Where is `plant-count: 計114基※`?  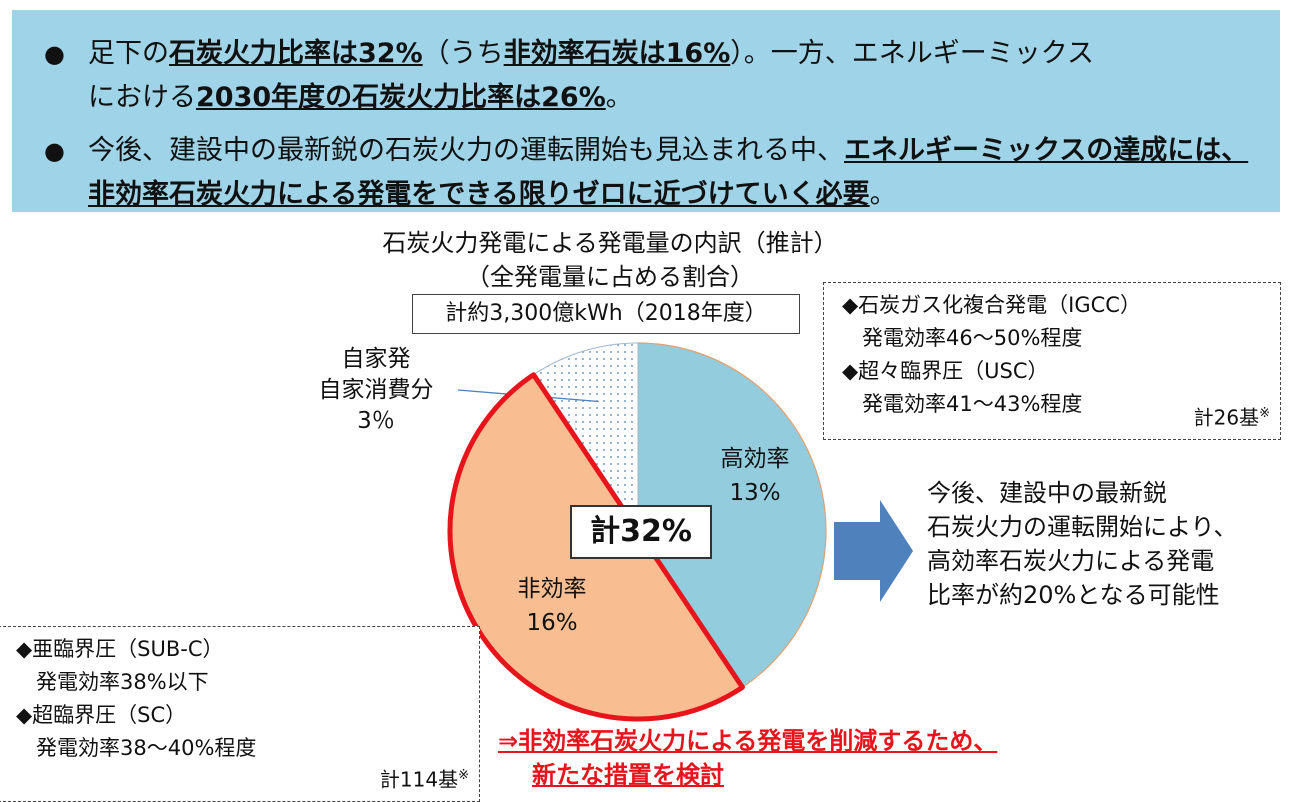
plant-count: 計114基※ is located at coordinates (424, 778).